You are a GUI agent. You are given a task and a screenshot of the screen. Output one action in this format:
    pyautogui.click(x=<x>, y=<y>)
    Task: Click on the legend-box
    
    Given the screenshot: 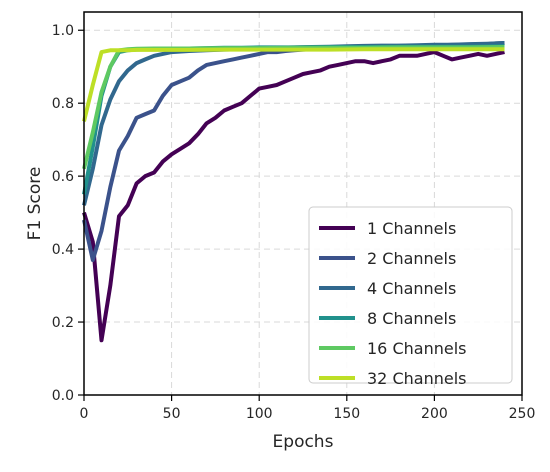 What is the action you would take?
    pyautogui.click(x=410, y=295)
    